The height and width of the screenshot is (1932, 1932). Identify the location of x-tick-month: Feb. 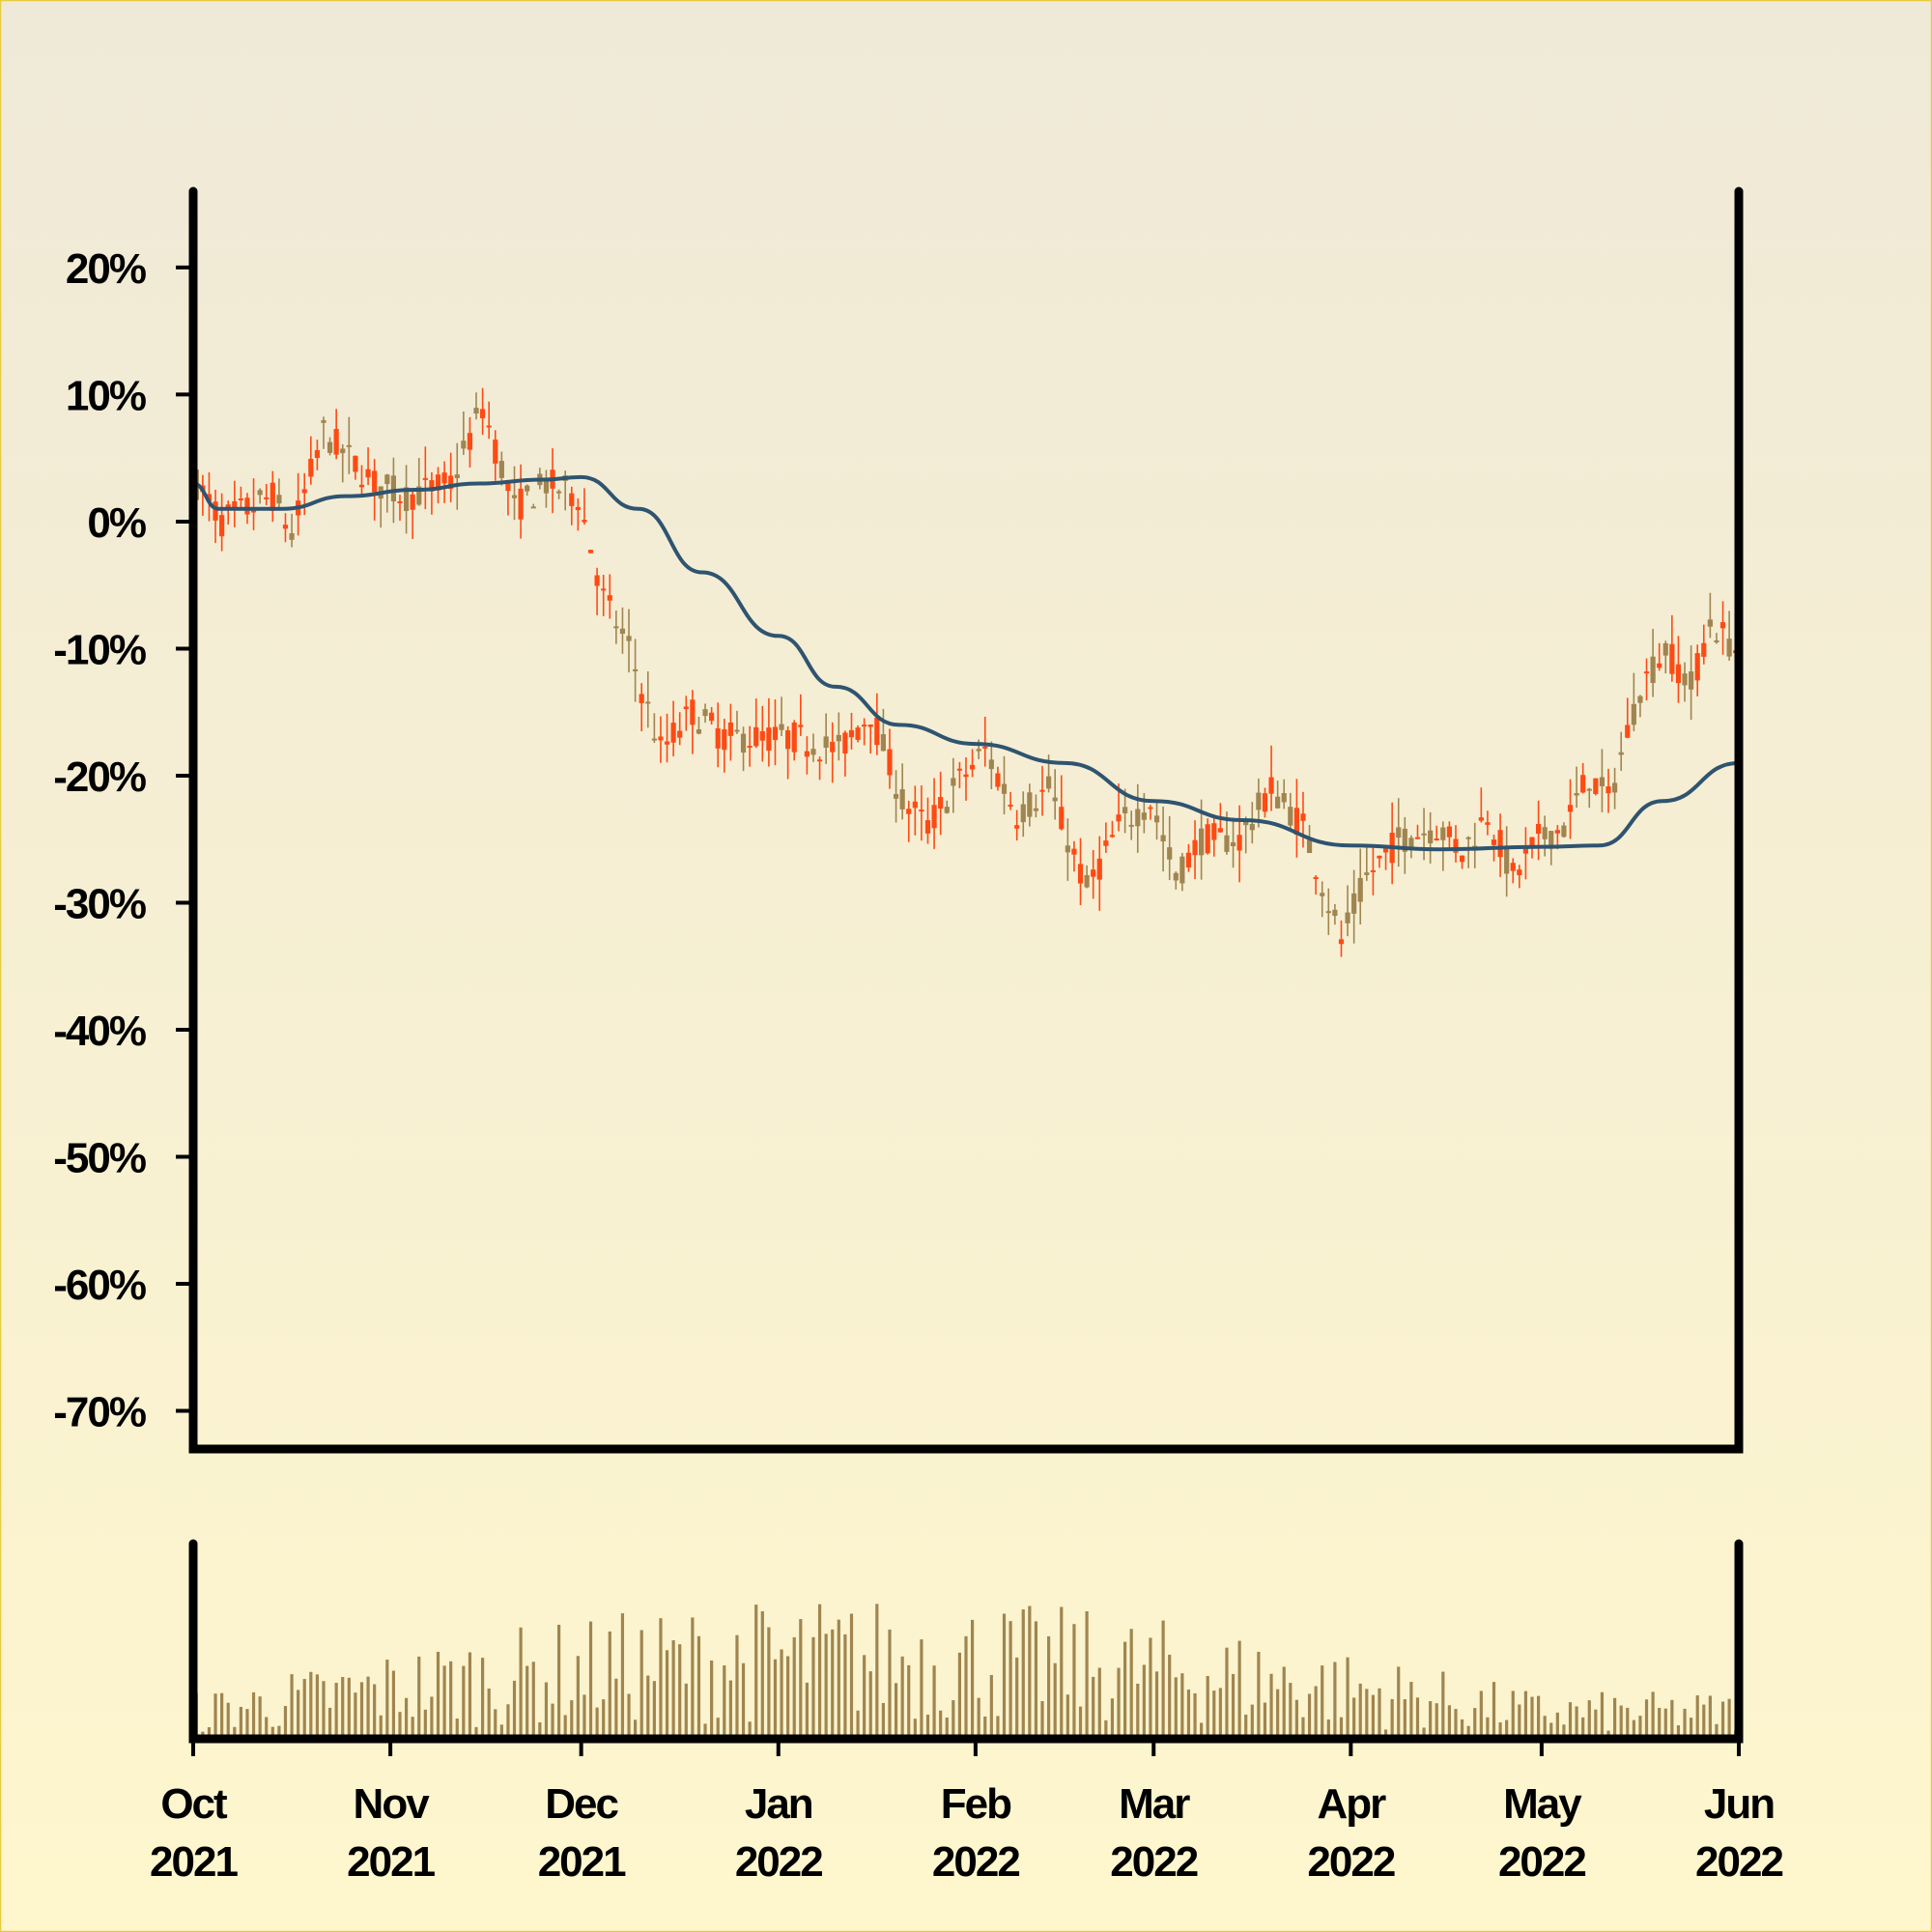
(976, 1804).